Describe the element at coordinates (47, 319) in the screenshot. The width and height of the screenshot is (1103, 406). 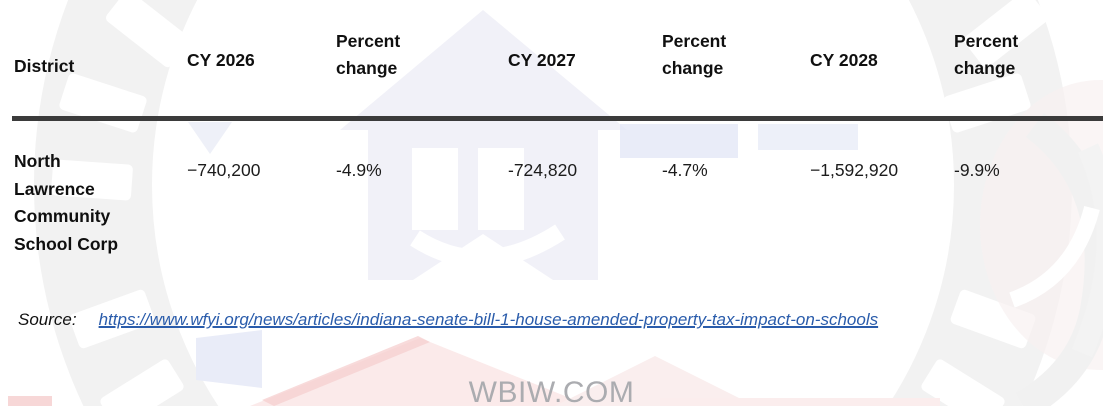
I see `source-label: Source:` at that location.